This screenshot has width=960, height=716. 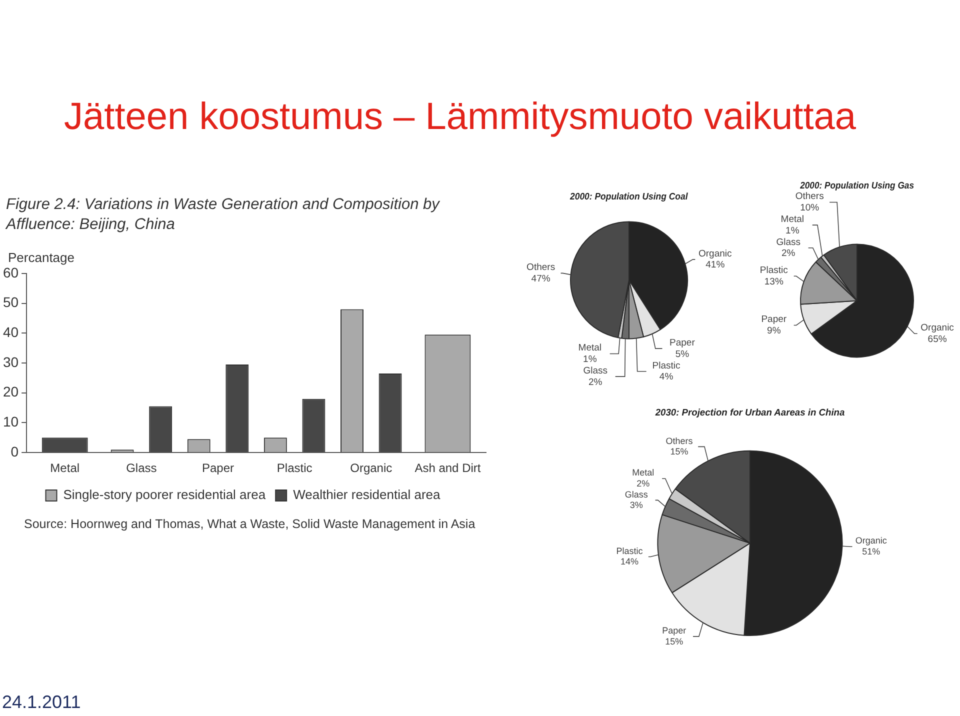 What do you see at coordinates (460, 117) in the screenshot?
I see `chart-title: Jätteen koostumus – Lämmitysmuoto vaikuttaa` at bounding box center [460, 117].